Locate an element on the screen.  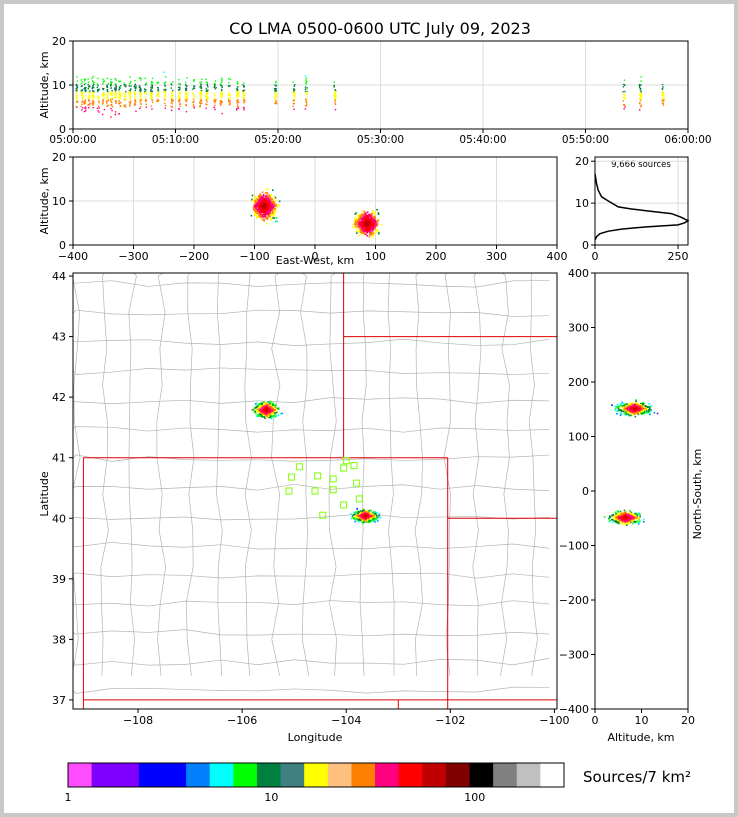
lma-station is located at coordinates (289, 491).